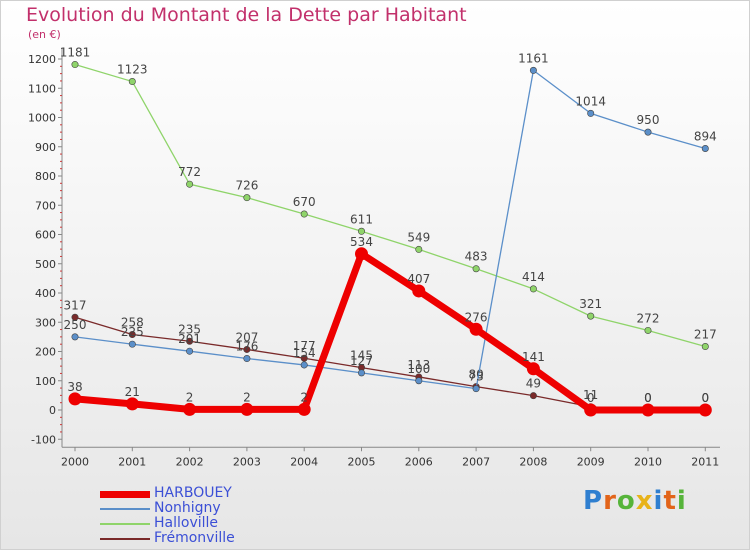 The height and width of the screenshot is (550, 750). Describe the element at coordinates (304, 353) in the screenshot. I see `data-label: 154` at that location.